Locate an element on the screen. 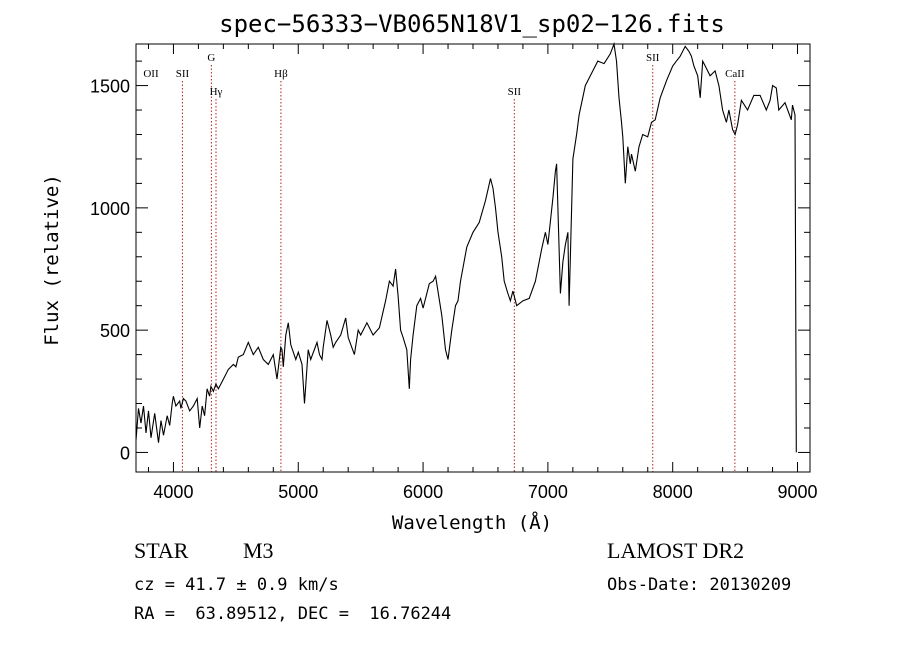 The height and width of the screenshot is (649, 900). y-axis-label: Flux (relative) is located at coordinates (52, 260).